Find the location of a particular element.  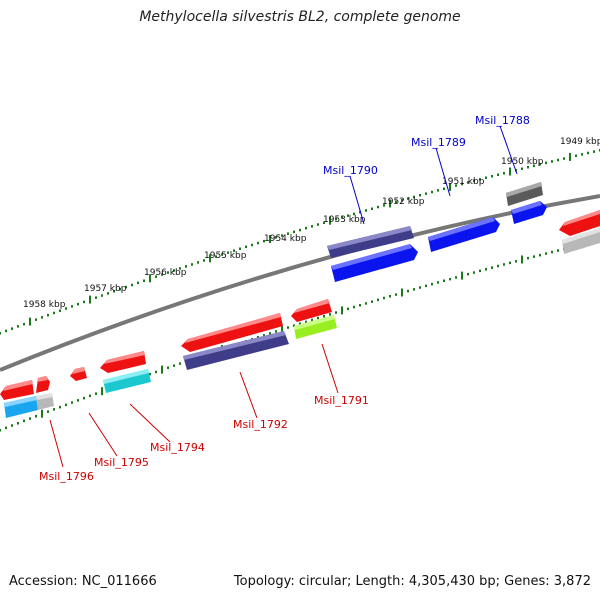

forward-genes is located at coordinates (463, 232).